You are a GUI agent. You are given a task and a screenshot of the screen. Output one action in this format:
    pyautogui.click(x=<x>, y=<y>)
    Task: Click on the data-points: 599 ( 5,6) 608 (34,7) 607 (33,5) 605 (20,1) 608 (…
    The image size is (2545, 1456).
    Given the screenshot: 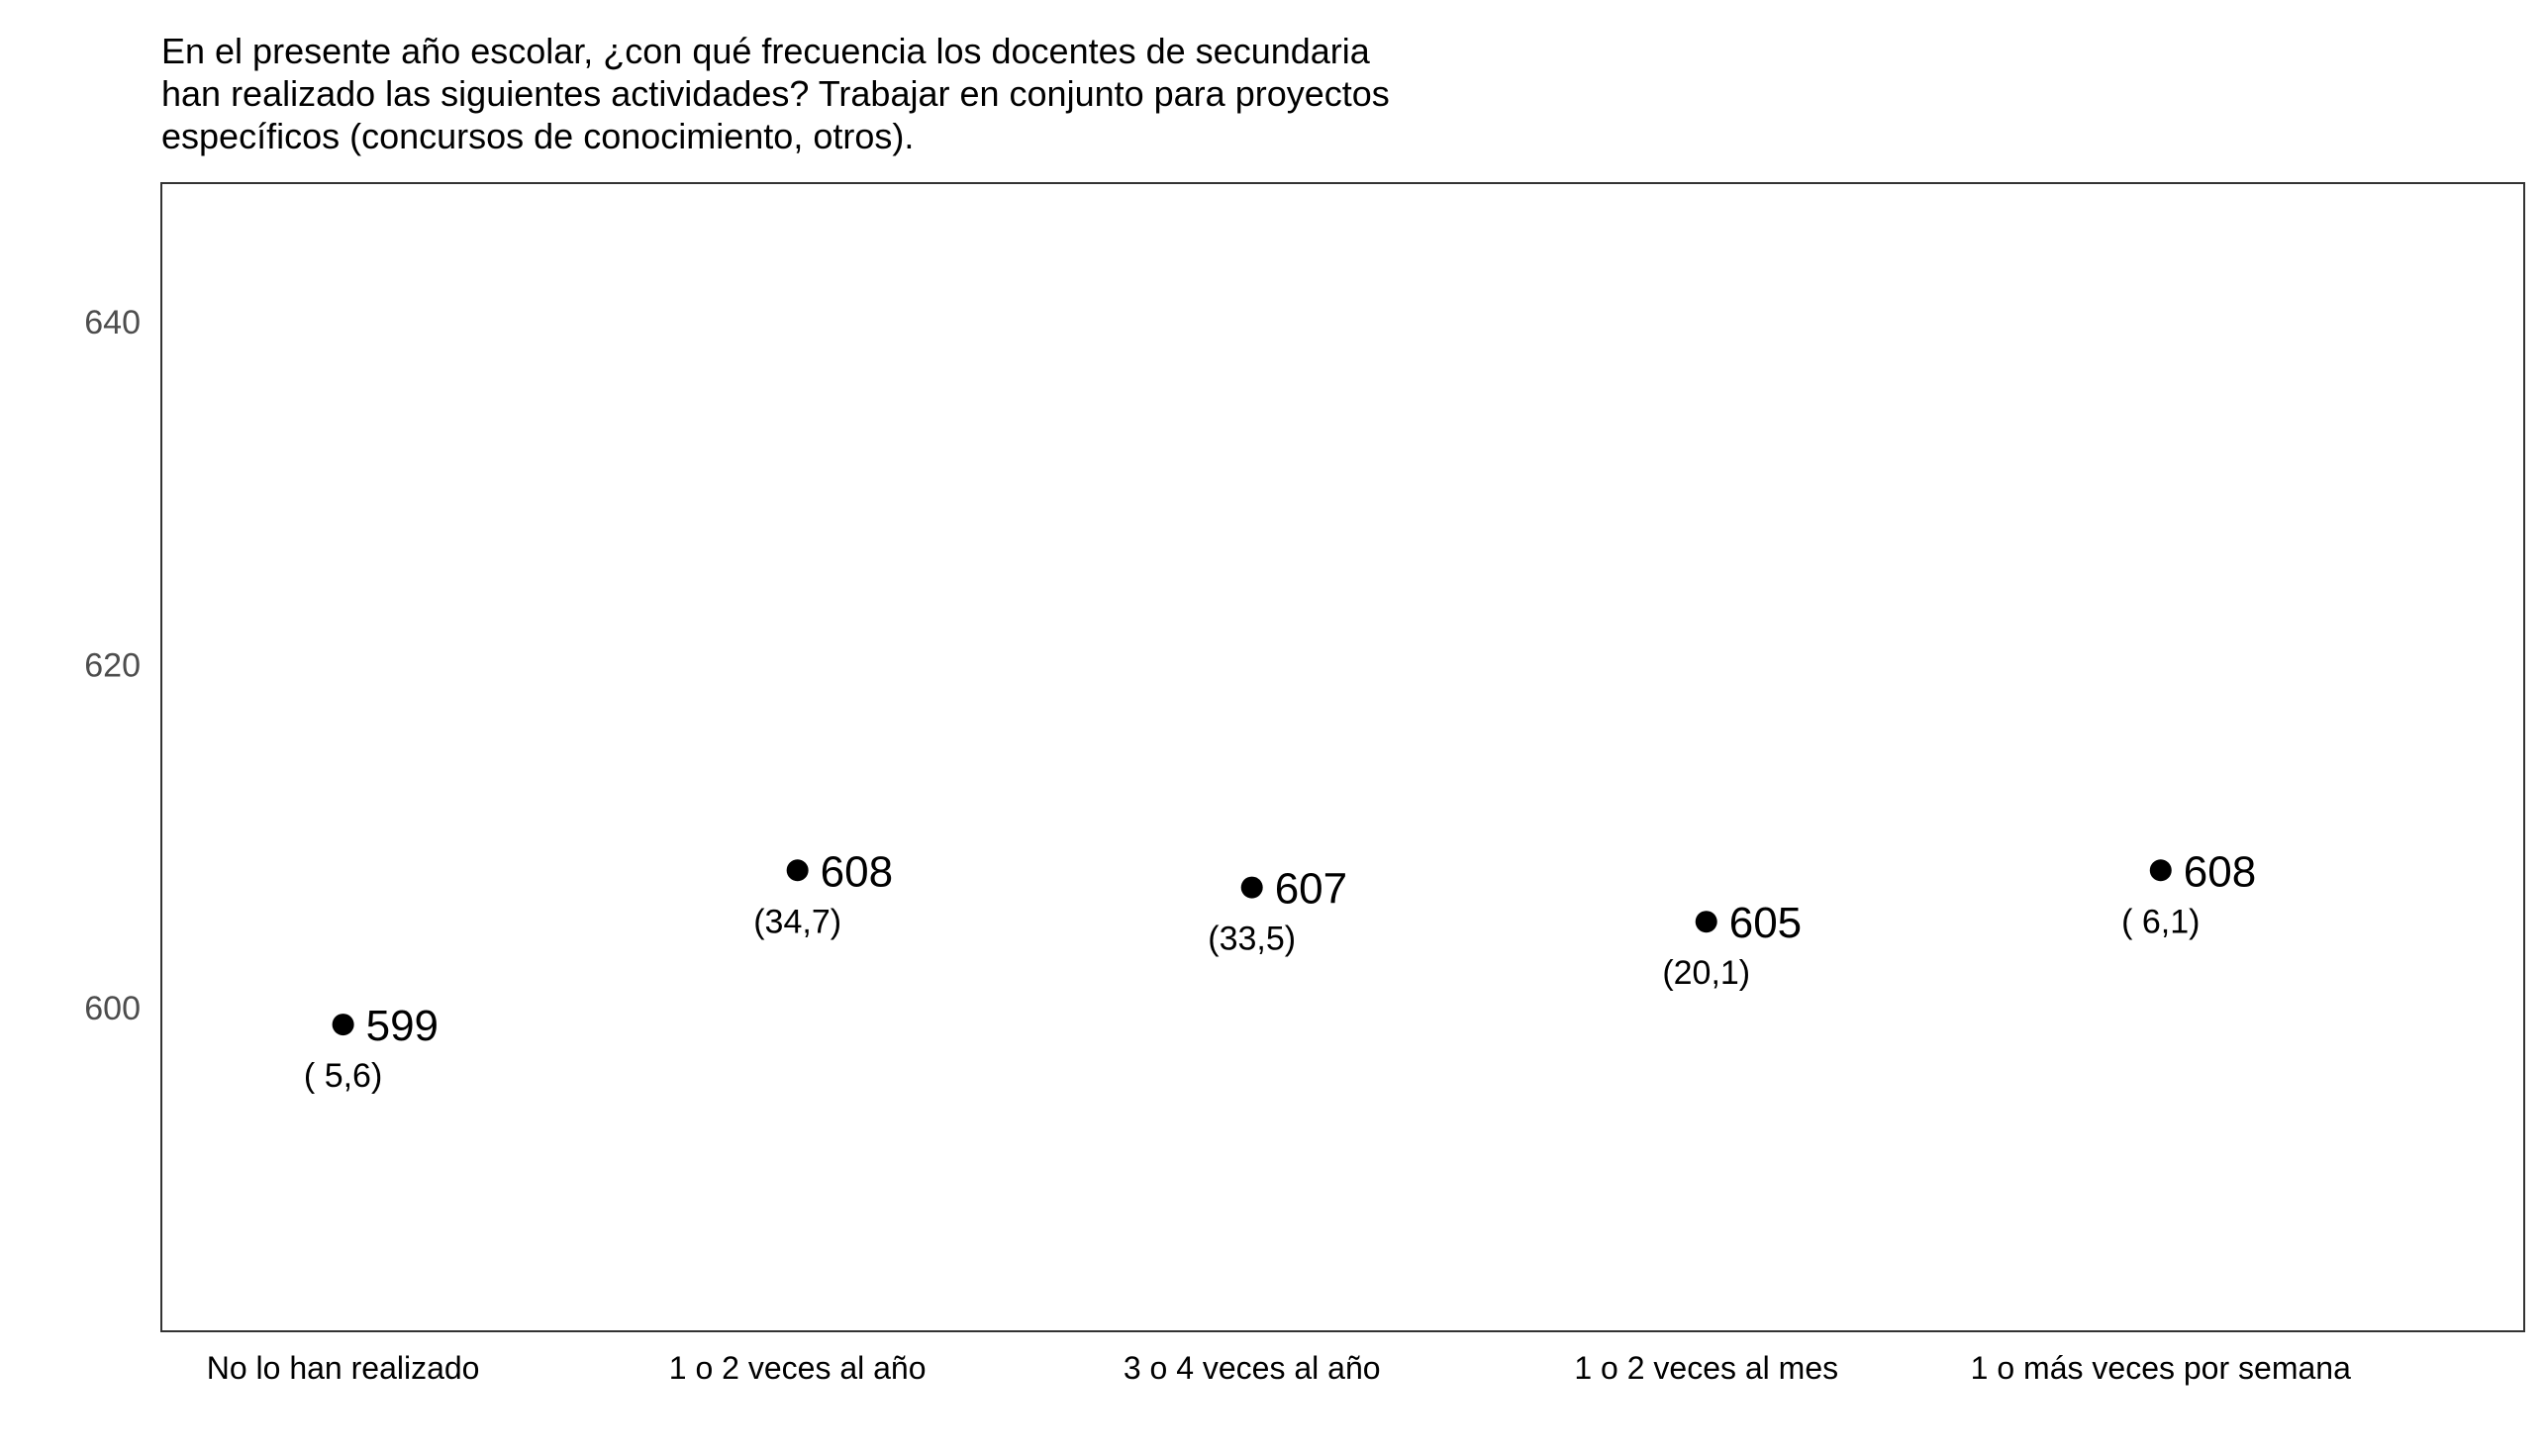 What is the action you would take?
    pyautogui.click(x=1280, y=971)
    